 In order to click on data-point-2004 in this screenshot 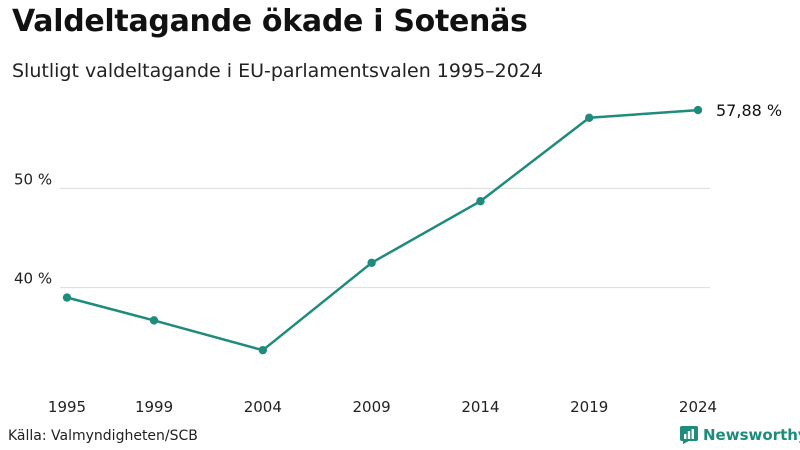, I will do `click(263, 350)`.